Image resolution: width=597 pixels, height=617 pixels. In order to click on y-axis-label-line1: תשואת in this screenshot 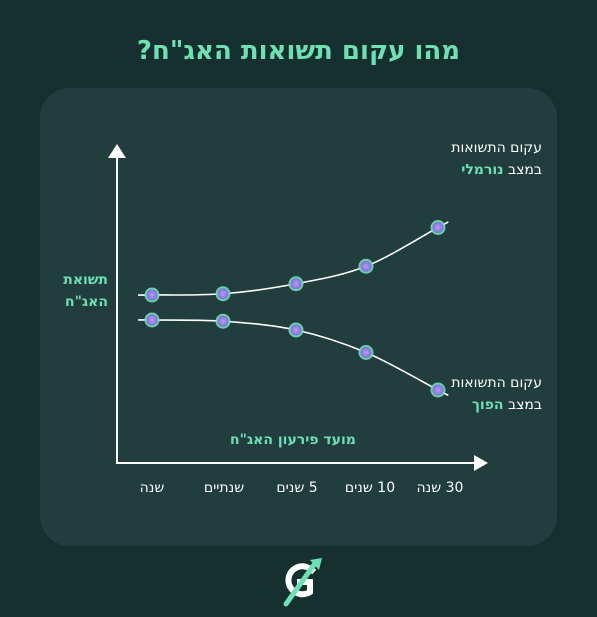, I will do `click(85, 280)`.